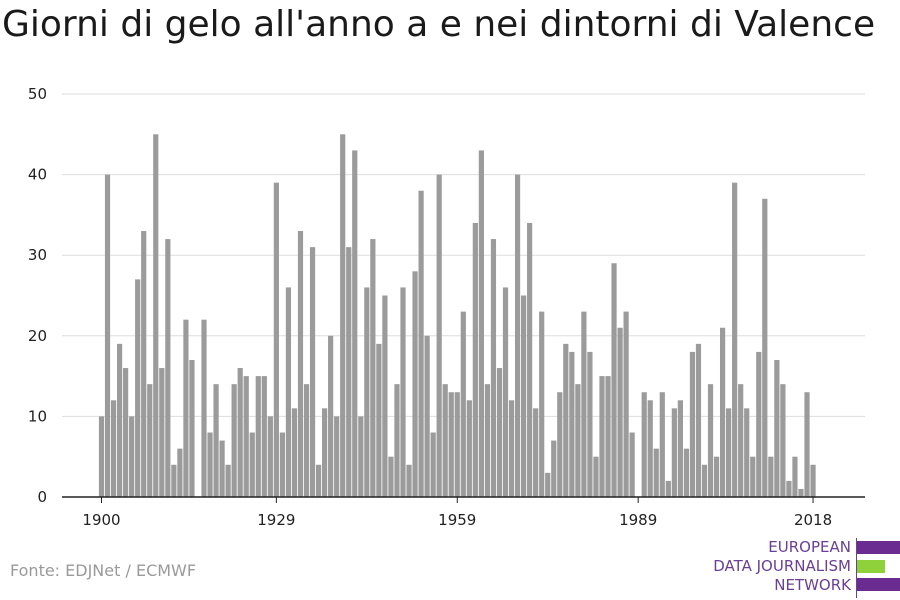 This screenshot has width=900, height=600. Describe the element at coordinates (37, 175) in the screenshot. I see `y-tick-label: 40` at that location.